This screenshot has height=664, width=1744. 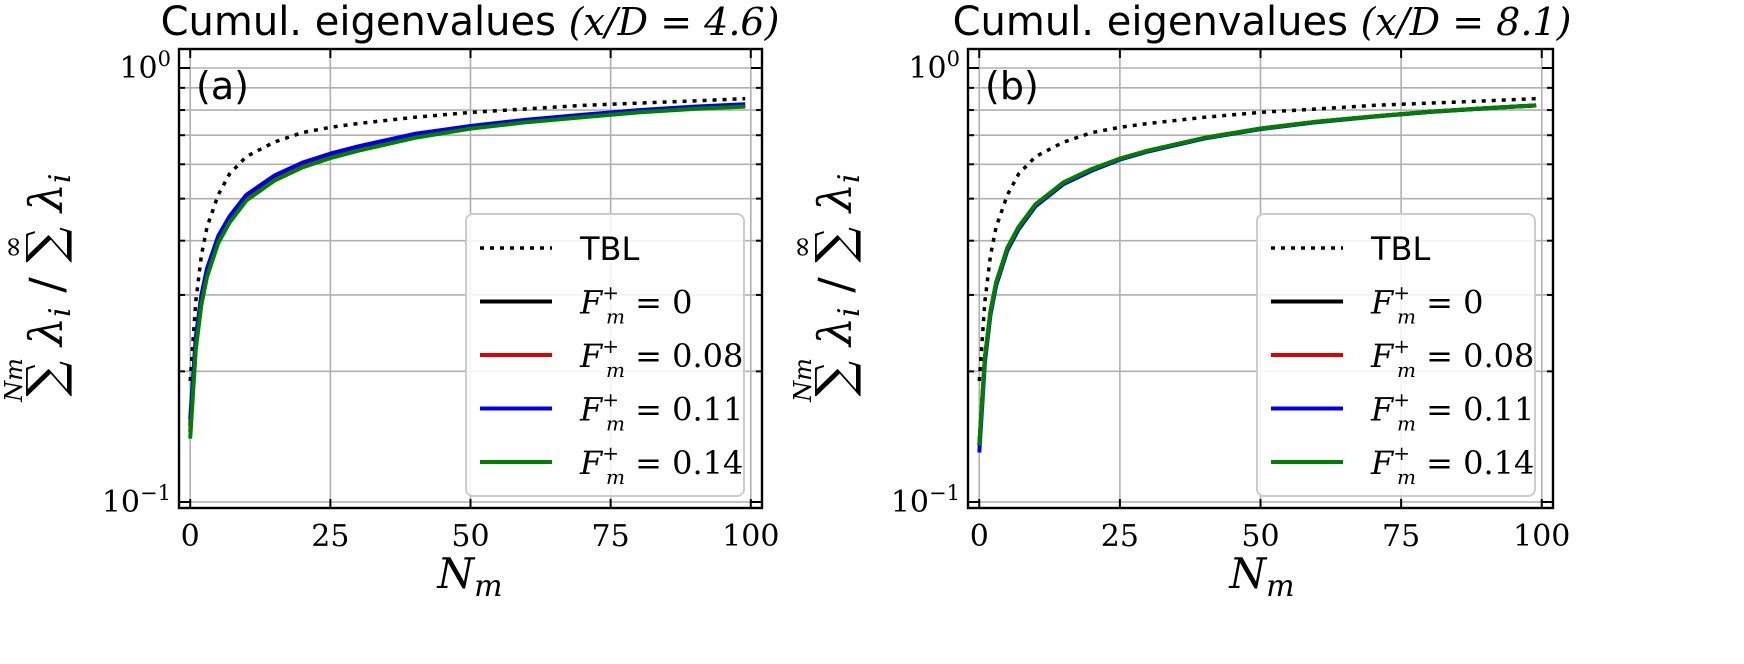 What do you see at coordinates (470, 22) in the screenshot?
I see `chart-title: Cumul. eigenvalues (x/D = 4.6)` at bounding box center [470, 22].